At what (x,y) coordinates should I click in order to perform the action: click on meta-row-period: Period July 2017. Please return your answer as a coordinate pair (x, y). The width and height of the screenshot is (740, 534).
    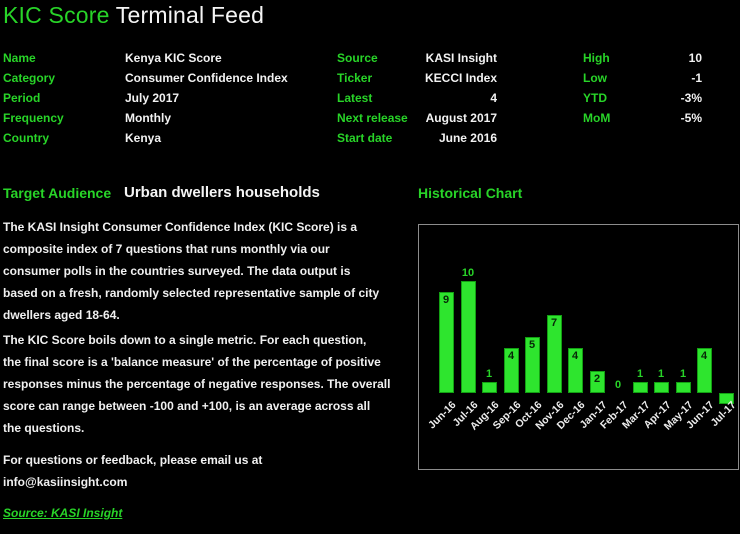
    Looking at the image, I should click on (168, 98).